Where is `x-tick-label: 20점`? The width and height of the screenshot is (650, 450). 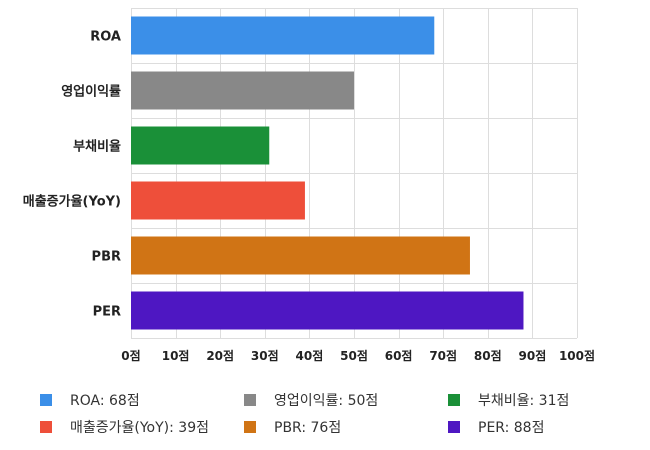
x-tick-label: 20점 is located at coordinates (220, 355).